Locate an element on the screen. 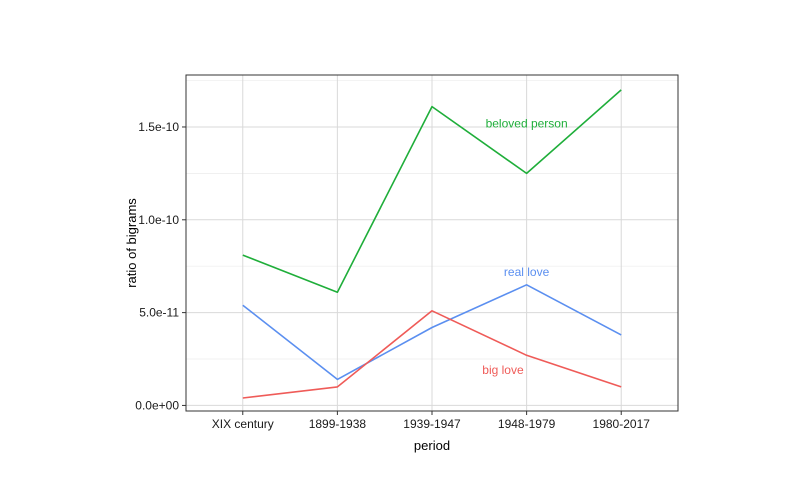 This screenshot has width=800, height=500. y-tick-label: 0.0e+00 is located at coordinates (157, 405).